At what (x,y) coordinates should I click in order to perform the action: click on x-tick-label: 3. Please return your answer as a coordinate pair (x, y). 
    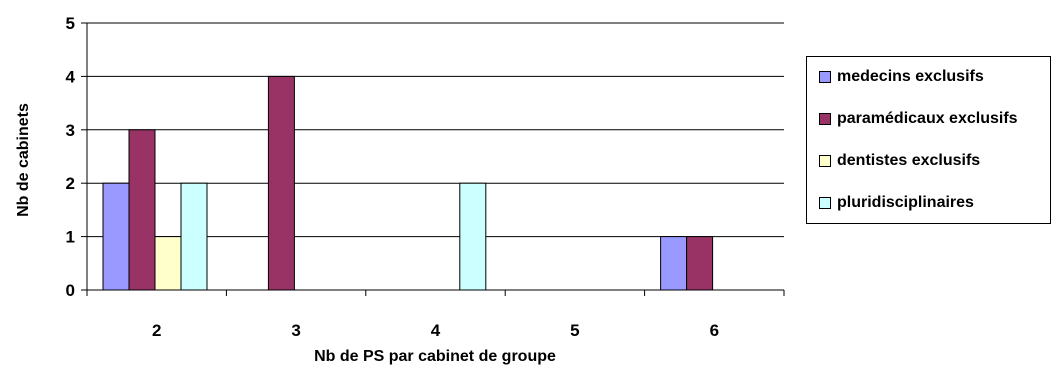
    Looking at the image, I should click on (295, 330).